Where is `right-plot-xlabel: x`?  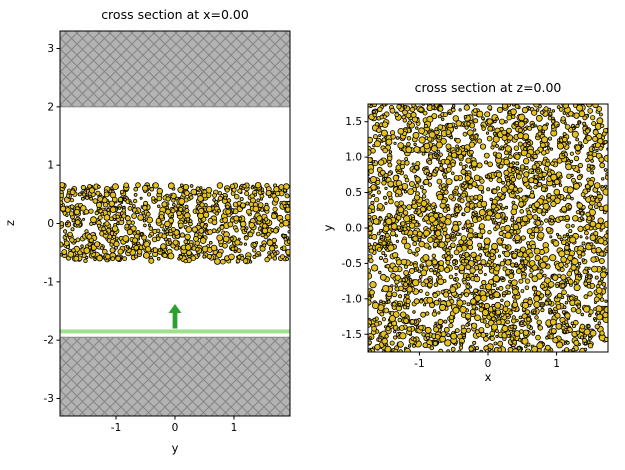
right-plot-xlabel: x is located at coordinates (488, 377).